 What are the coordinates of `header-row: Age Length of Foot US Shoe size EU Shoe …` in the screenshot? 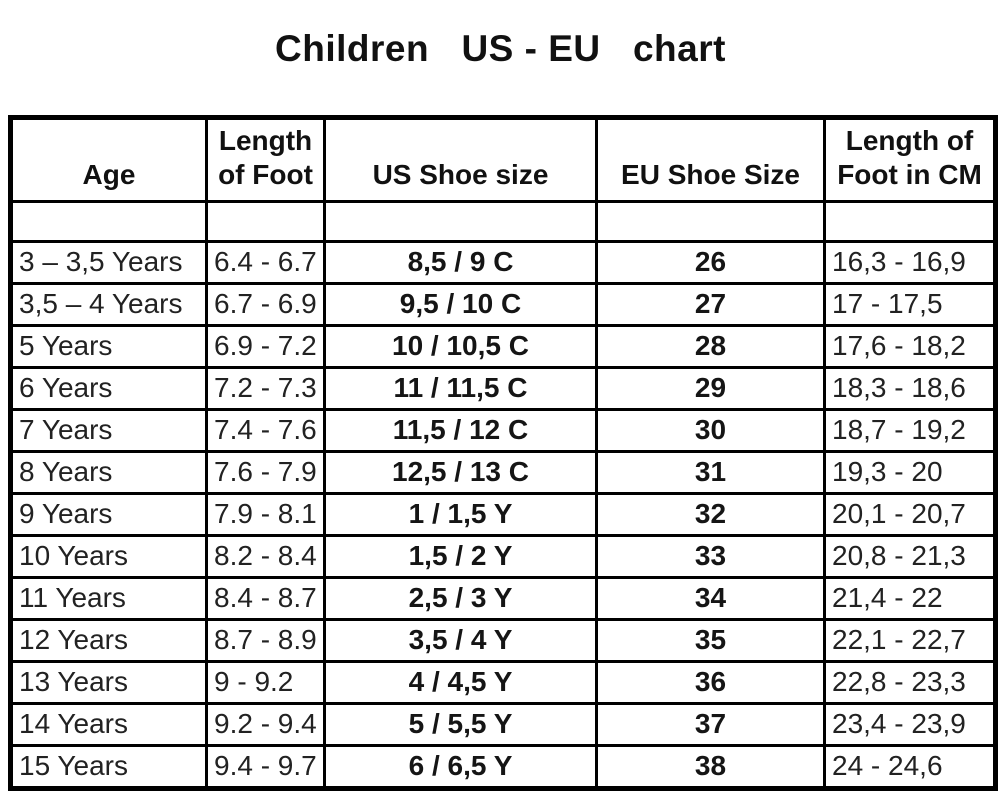 It's located at (503, 159).